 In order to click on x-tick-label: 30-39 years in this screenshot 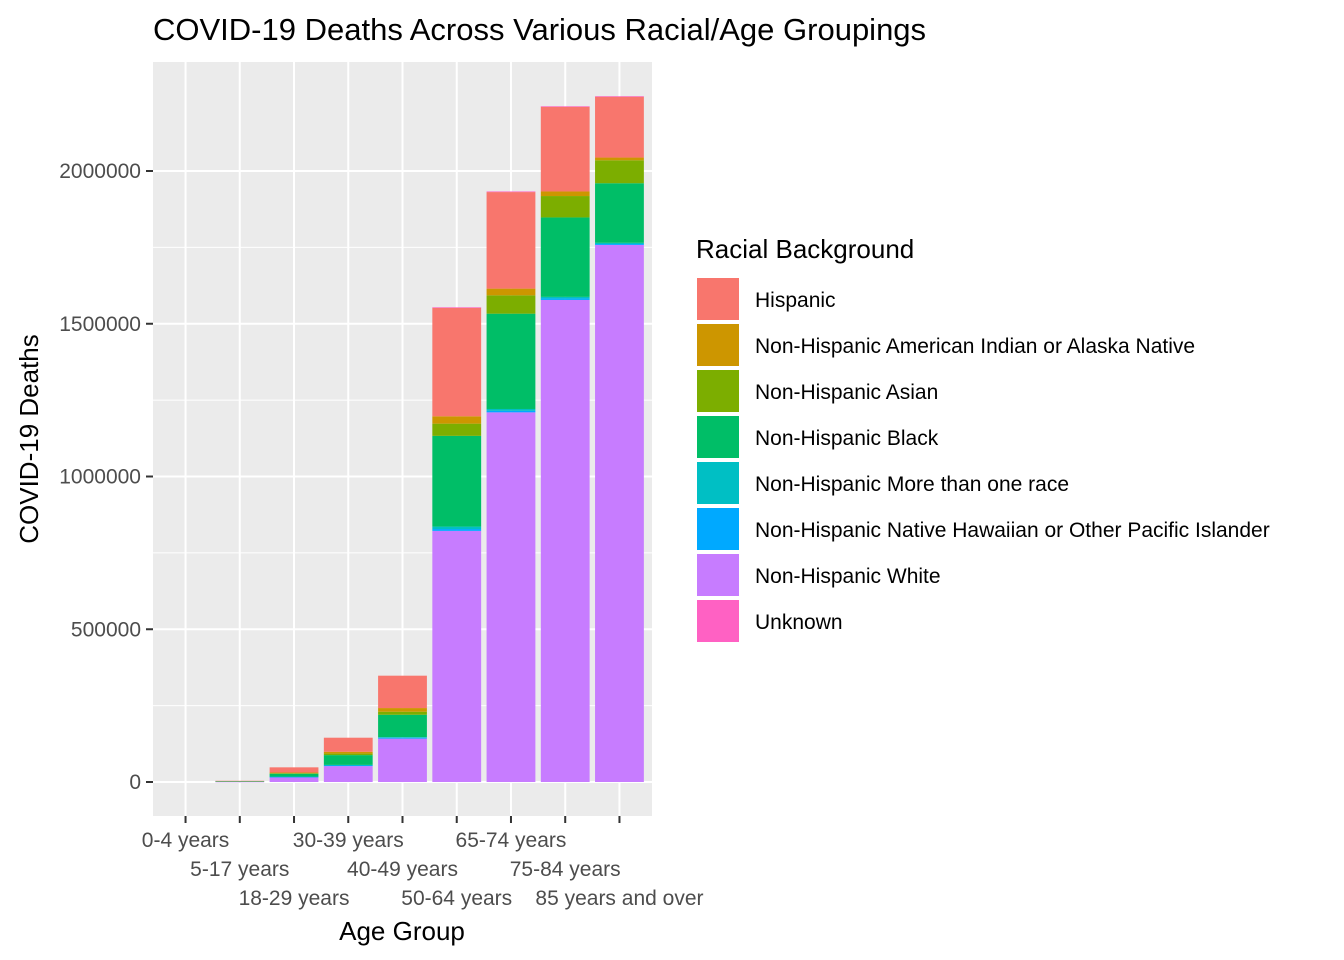, I will do `click(348, 840)`.